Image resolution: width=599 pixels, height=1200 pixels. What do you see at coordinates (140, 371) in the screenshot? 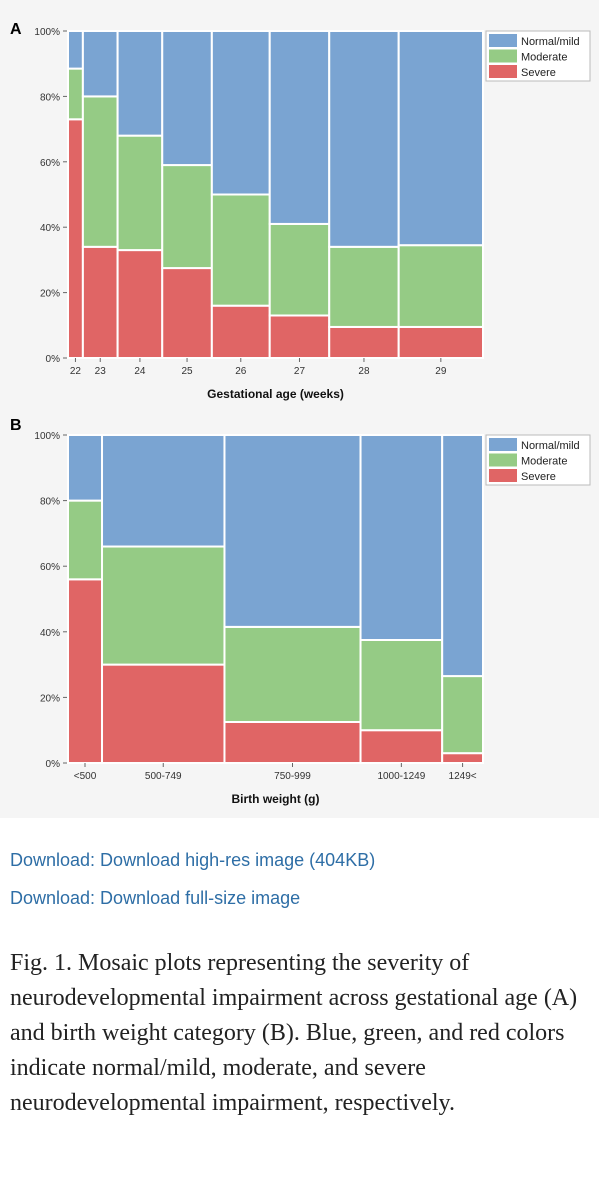
I see `x-tick-label: 24` at bounding box center [140, 371].